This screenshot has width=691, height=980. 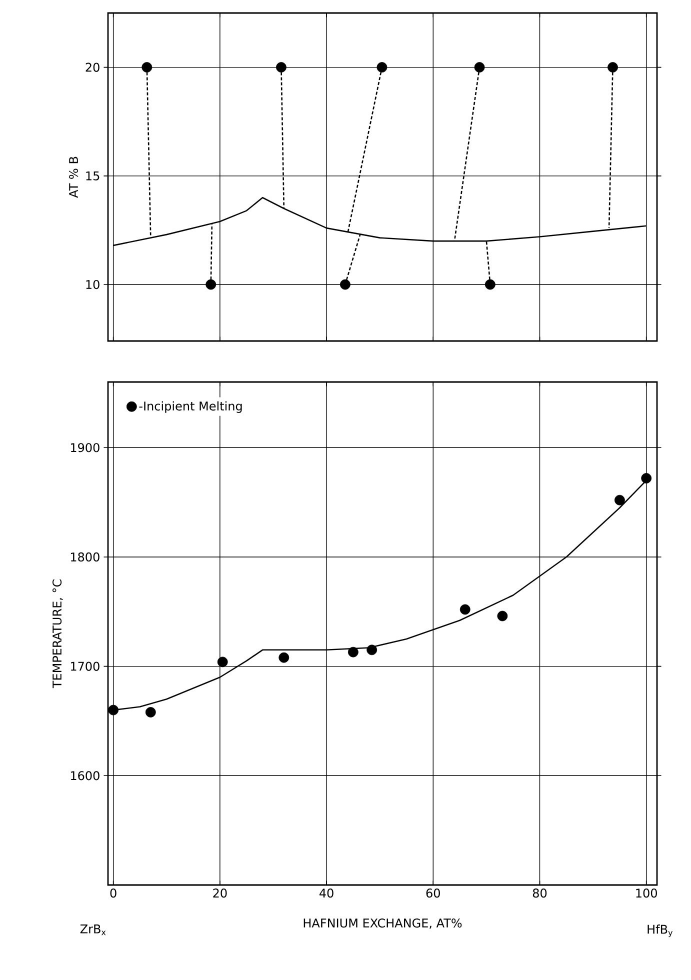 What do you see at coordinates (190, 407) in the screenshot?
I see `legend-label: -Incipient Melting` at bounding box center [190, 407].